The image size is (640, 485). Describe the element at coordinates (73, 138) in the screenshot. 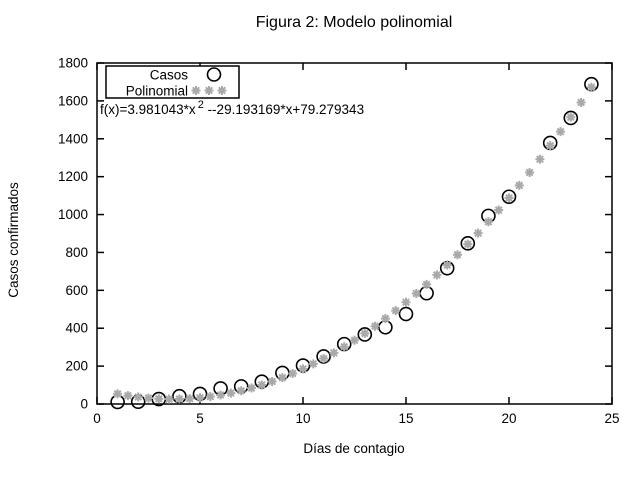

I see `y-tick-label: 1400` at that location.